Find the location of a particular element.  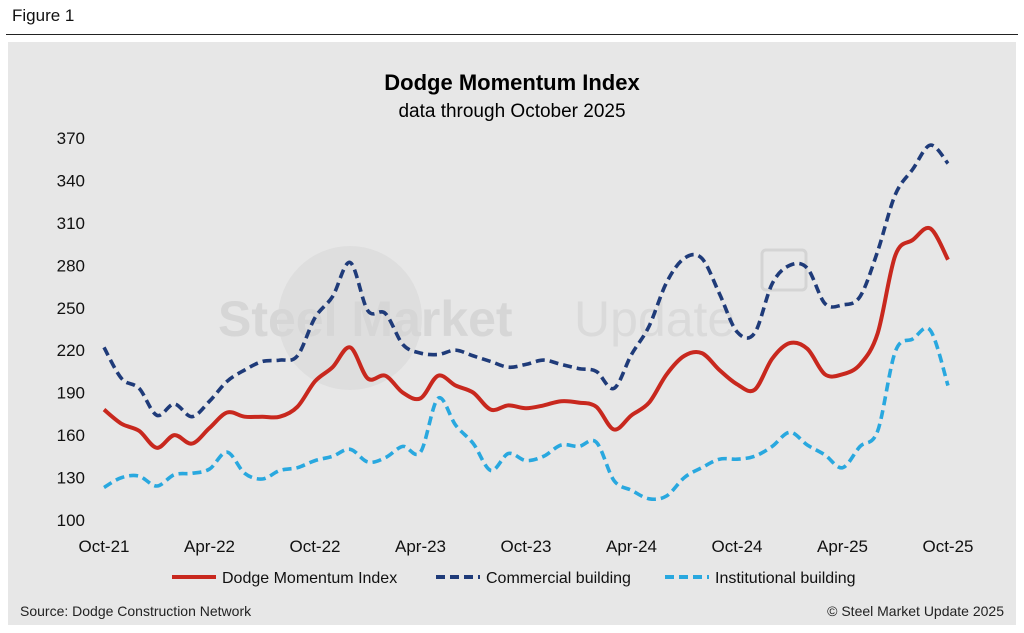

x-tick-label: Apr-24 is located at coordinates (631, 546).